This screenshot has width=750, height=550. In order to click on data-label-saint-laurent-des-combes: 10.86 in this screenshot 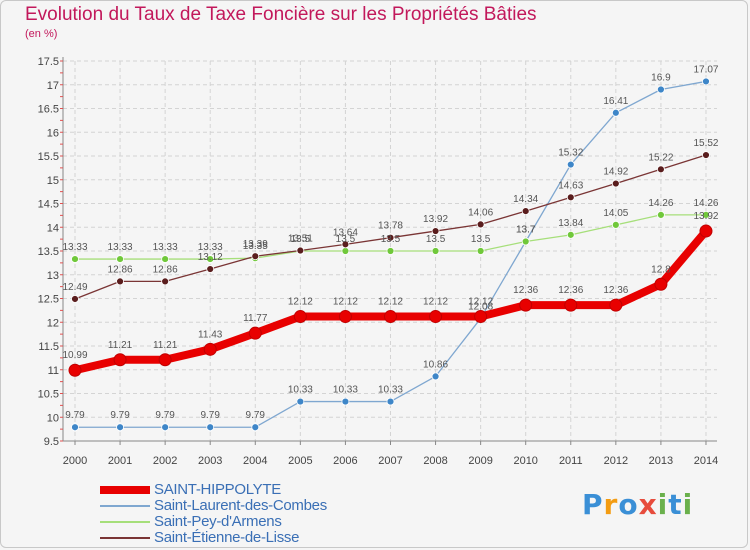, I will do `click(435, 364)`.